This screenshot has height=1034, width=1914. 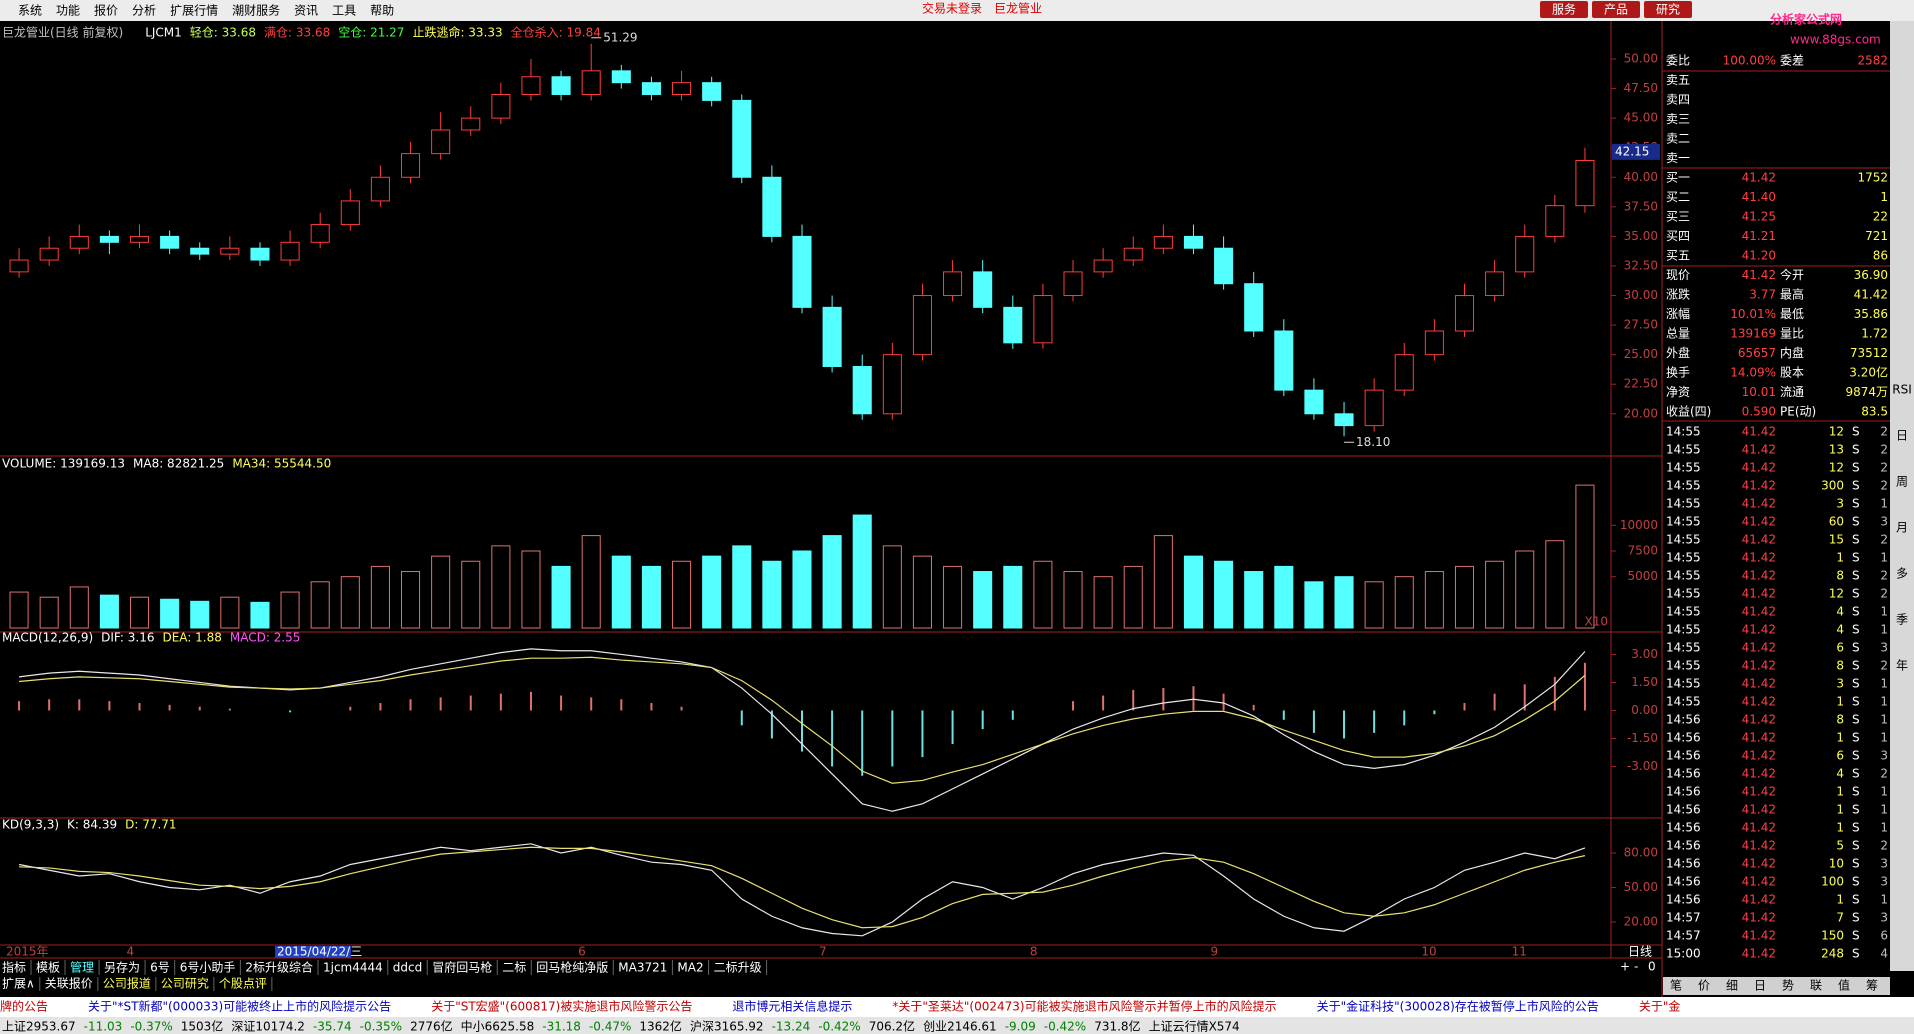 What do you see at coordinates (1676, 985) in the screenshot?
I see `side-tab: 笔` at bounding box center [1676, 985].